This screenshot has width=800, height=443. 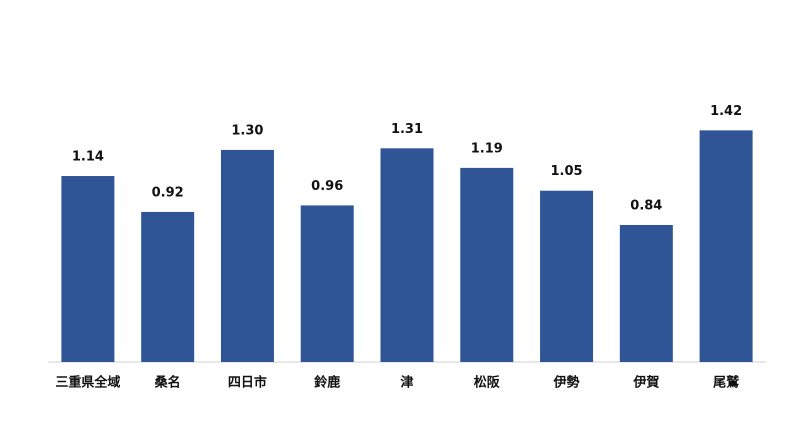 What do you see at coordinates (168, 192) in the screenshot?
I see `value-label: 0.92` at bounding box center [168, 192].